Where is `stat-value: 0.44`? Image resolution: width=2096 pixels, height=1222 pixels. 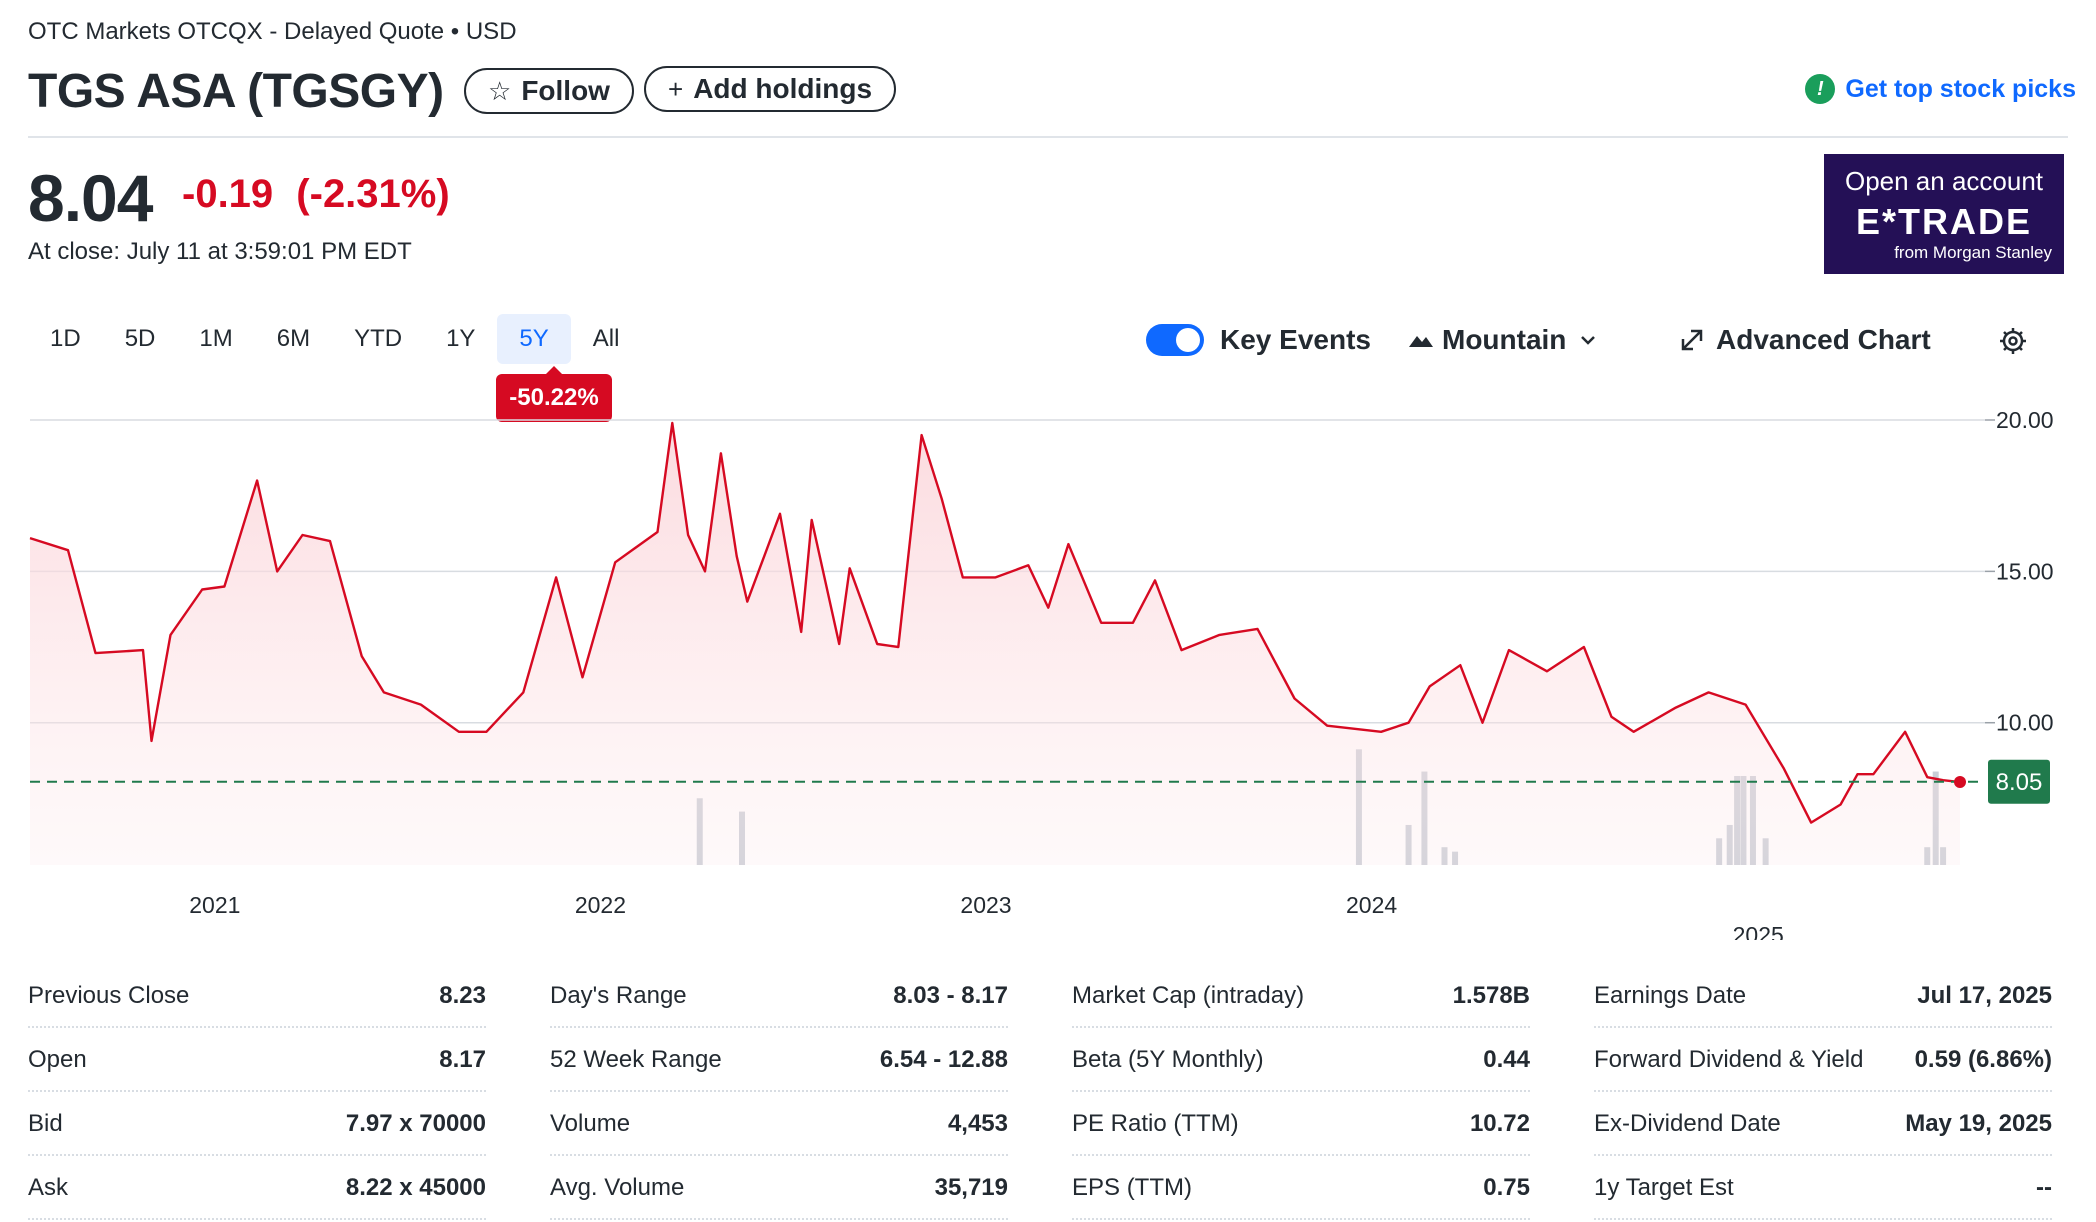 stat-value: 0.44 is located at coordinates (1506, 1059).